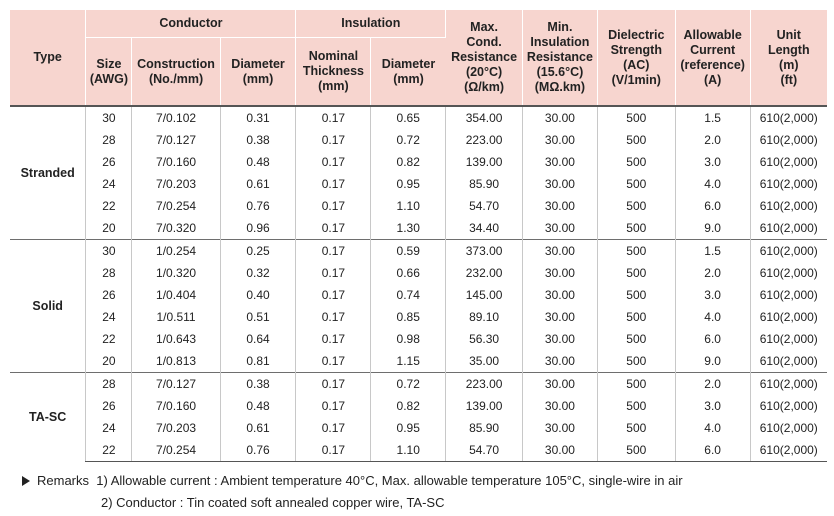 The image size is (834, 516). I want to click on header-max-resistance: Max. Cond. Resistance (20°C) (Ω/km), so click(484, 58).